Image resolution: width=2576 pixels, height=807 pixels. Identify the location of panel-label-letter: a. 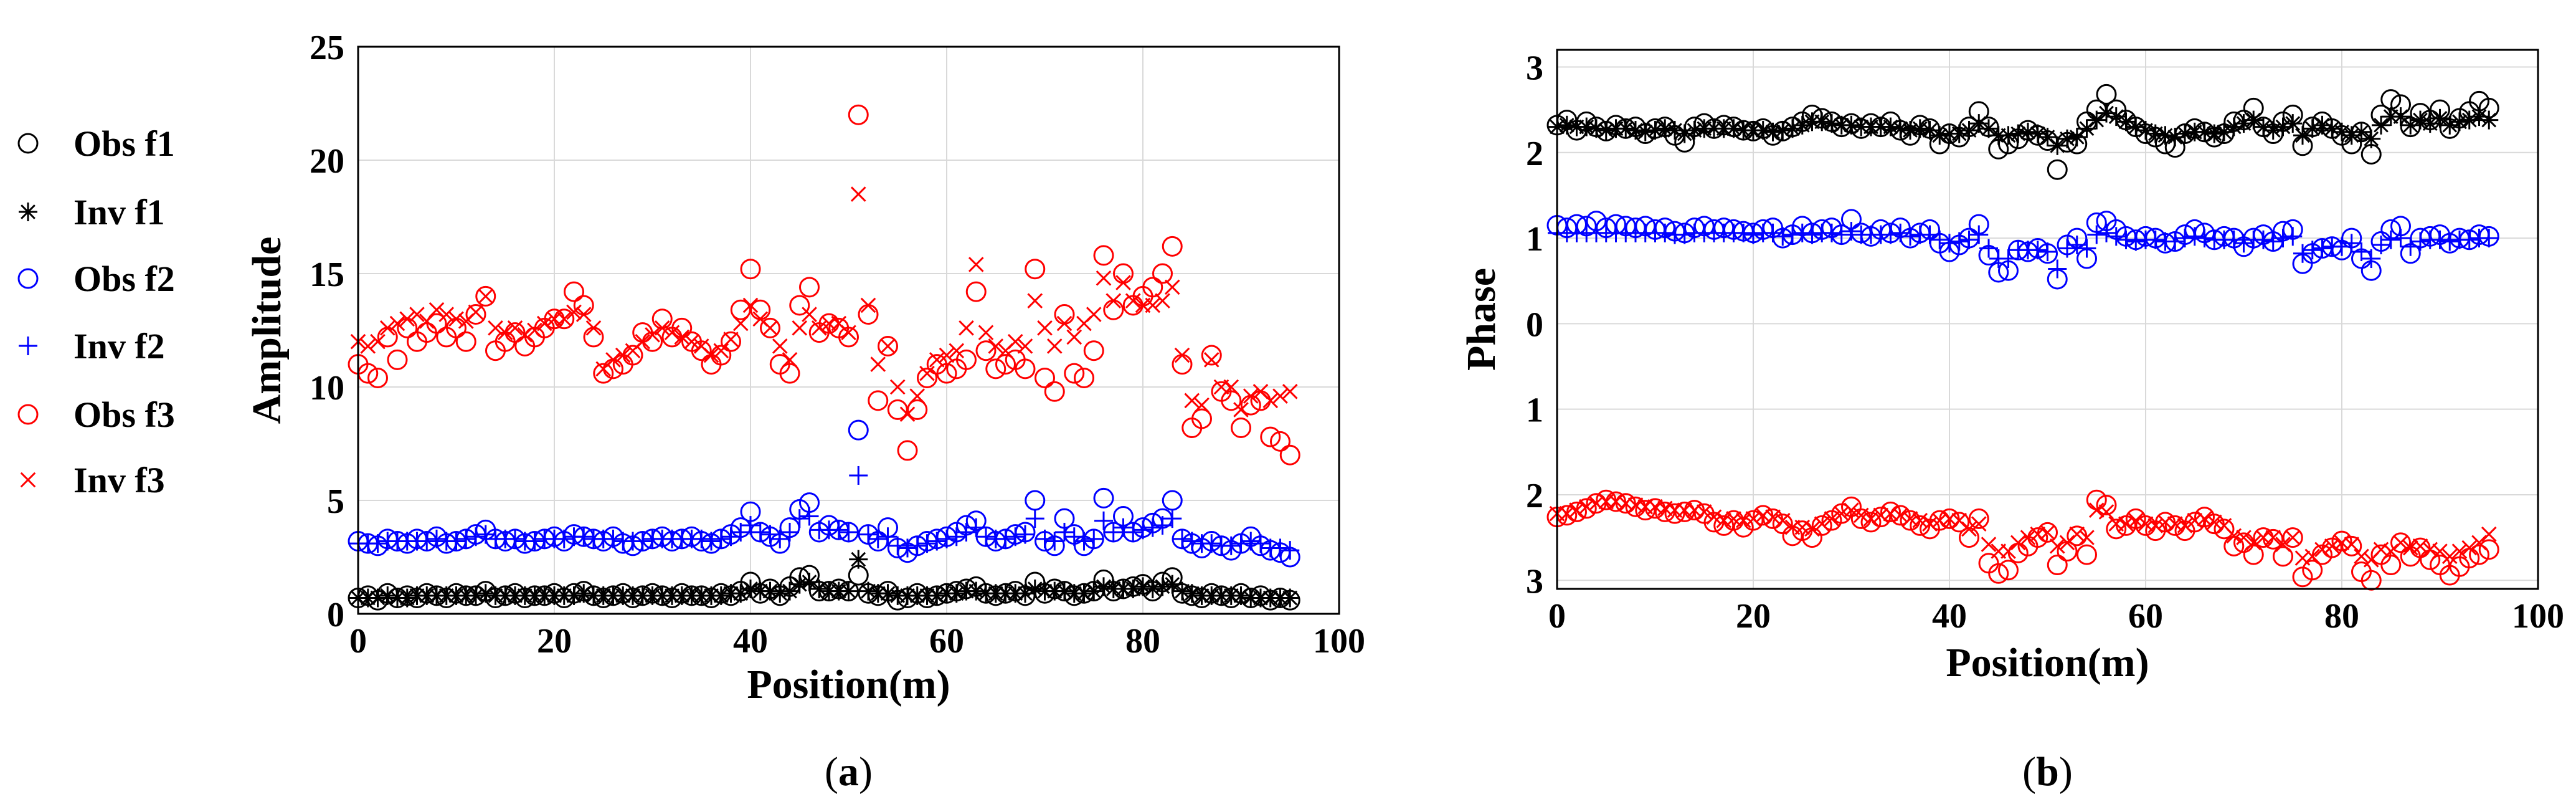
(849, 772).